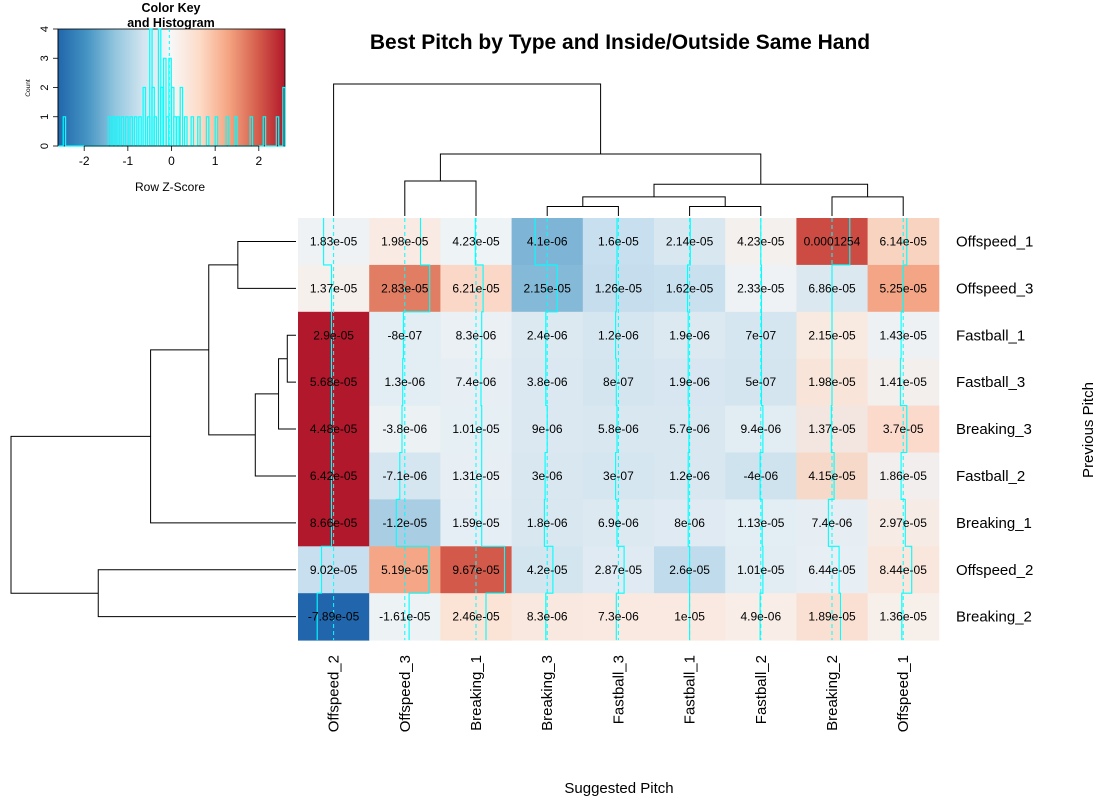 This screenshot has height=805, width=1100. What do you see at coordinates (832, 617) in the screenshot?
I see `cell-value-label: 1.89e-05` at bounding box center [832, 617].